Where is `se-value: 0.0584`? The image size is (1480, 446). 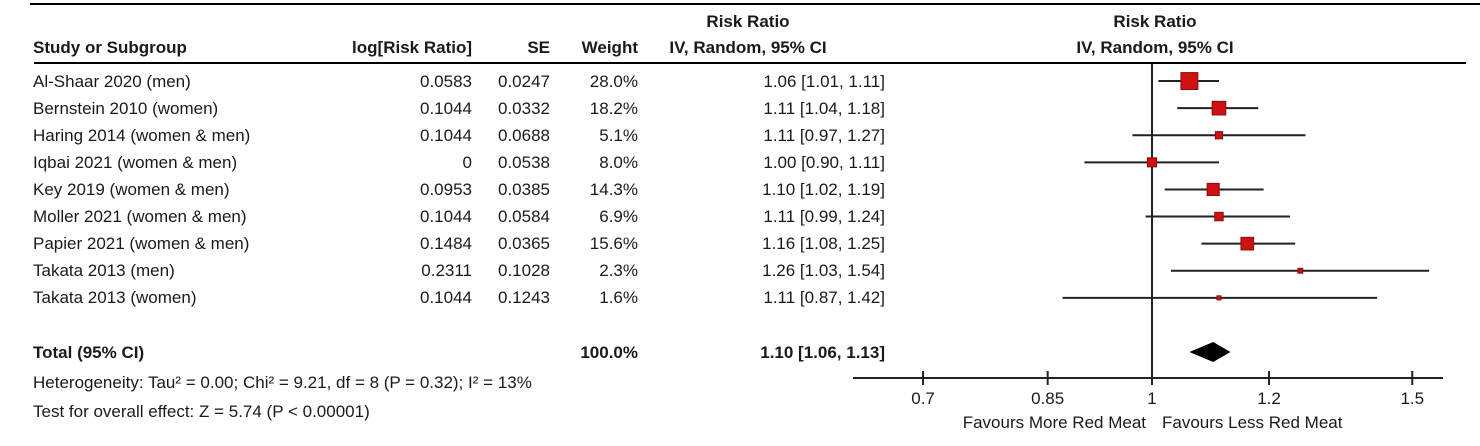
se-value: 0.0584 is located at coordinates (524, 216).